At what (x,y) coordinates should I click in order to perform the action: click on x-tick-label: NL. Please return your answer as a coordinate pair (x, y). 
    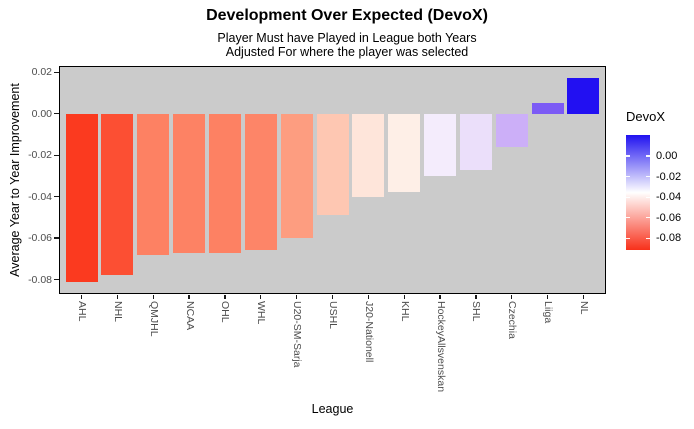
    Looking at the image, I should click on (583, 308).